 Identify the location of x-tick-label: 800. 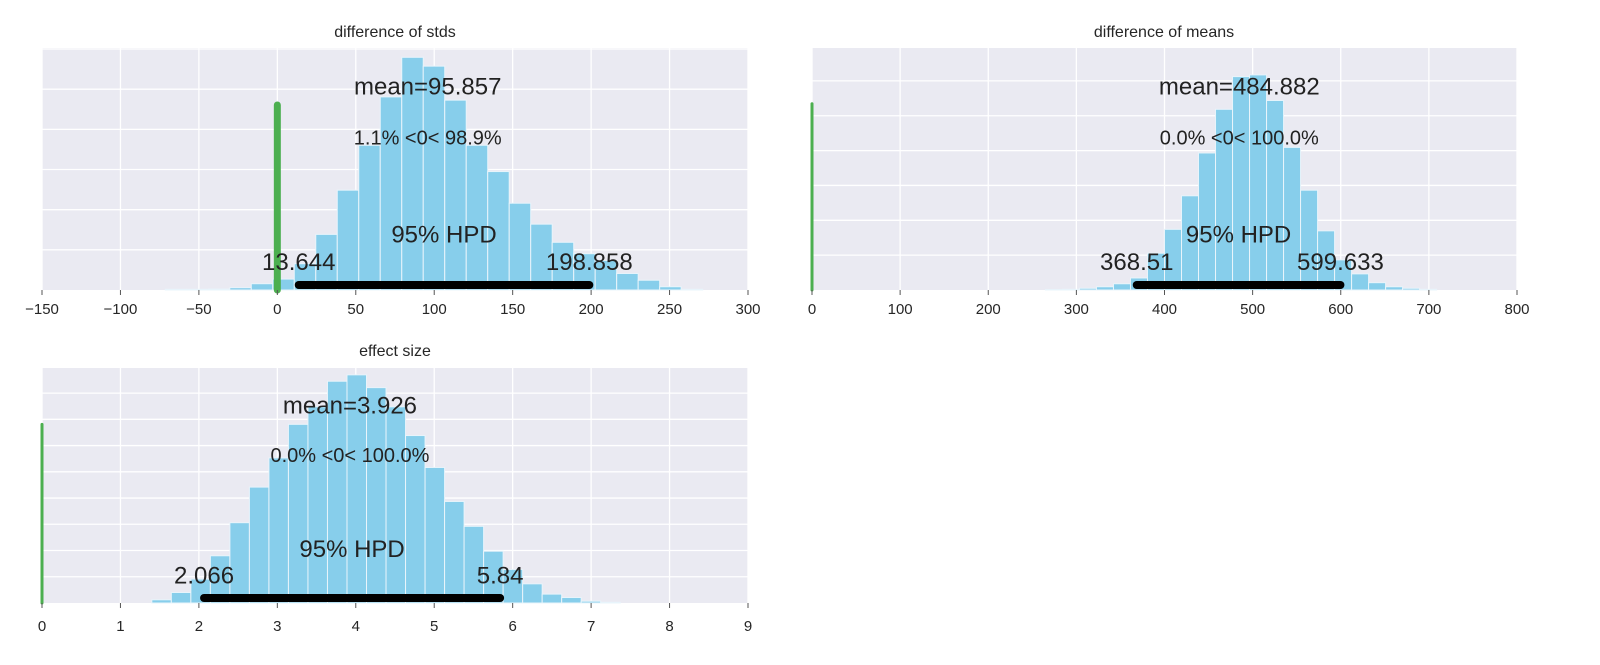
(1516, 309).